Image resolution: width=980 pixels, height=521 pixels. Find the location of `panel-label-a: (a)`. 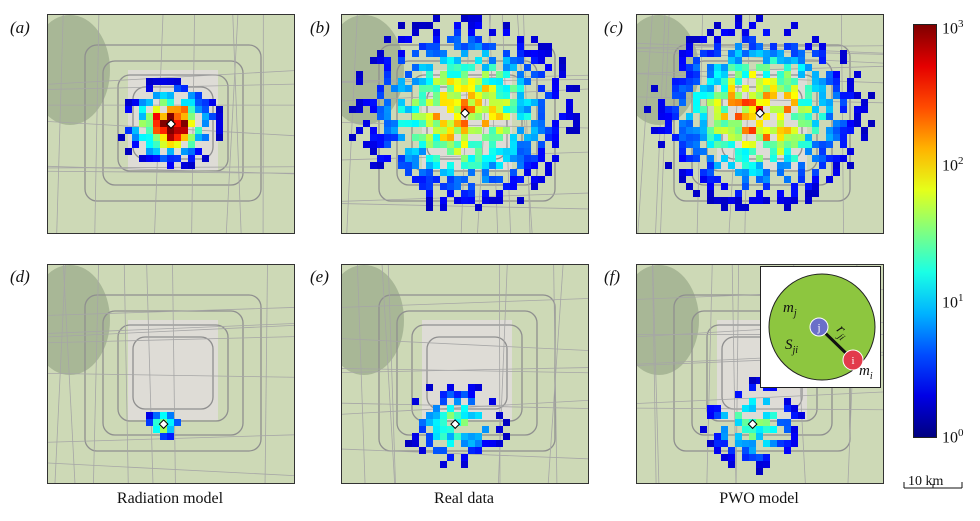

panel-label-a: (a) is located at coordinates (20, 27).